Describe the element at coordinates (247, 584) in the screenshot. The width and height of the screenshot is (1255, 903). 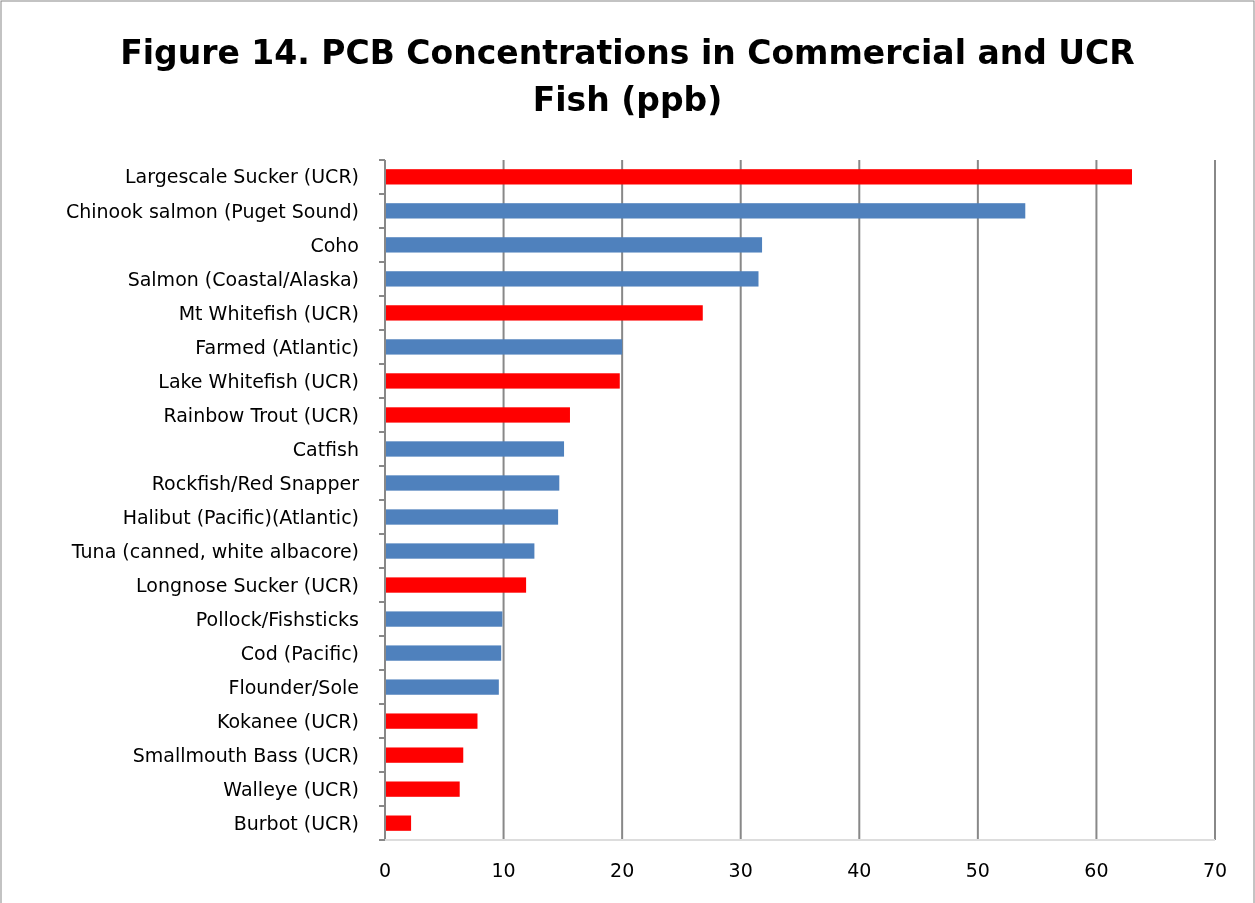
I see `y-tick-label: Longnose Sucker (UCR)` at that location.